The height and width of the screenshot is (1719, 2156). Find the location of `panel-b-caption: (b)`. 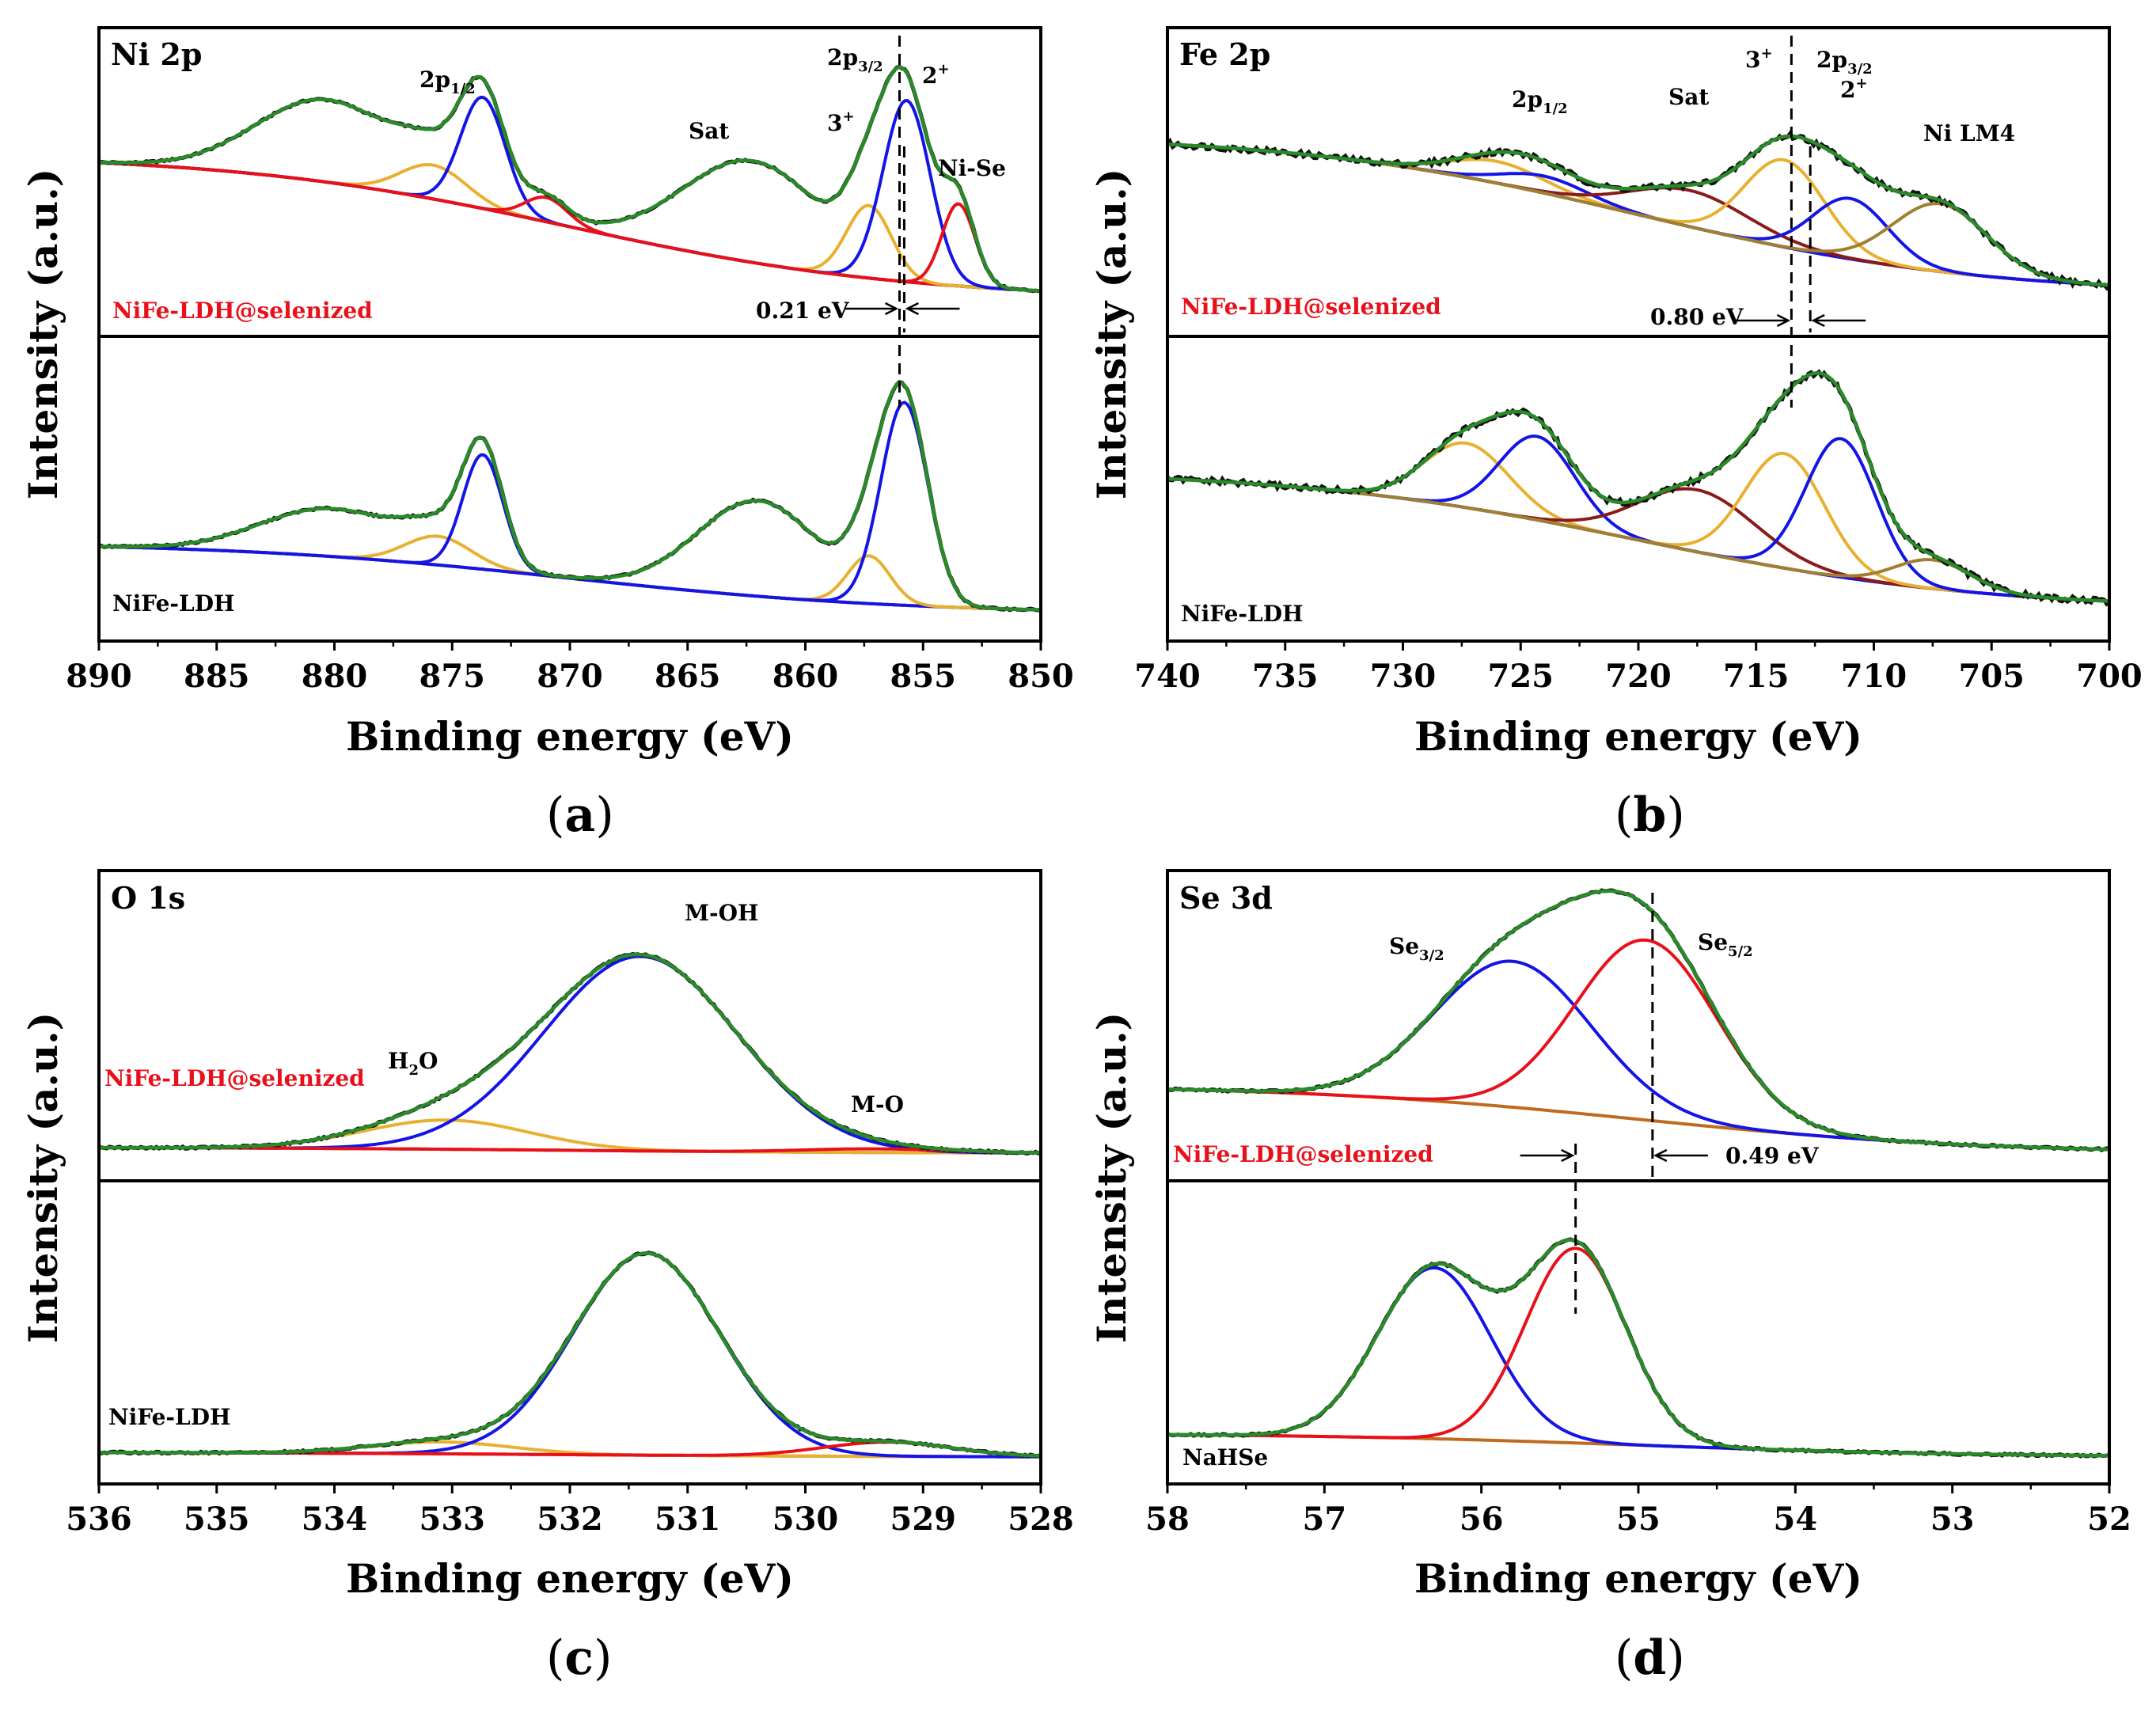

panel-b-caption: (b) is located at coordinates (1650, 815).